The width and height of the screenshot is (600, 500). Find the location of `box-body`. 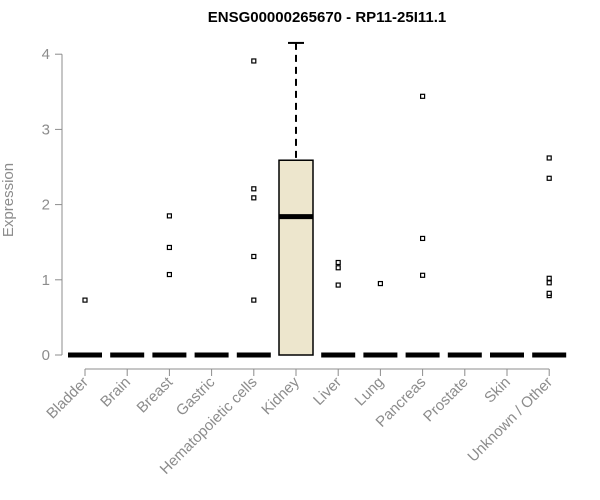

box-body is located at coordinates (296, 257).